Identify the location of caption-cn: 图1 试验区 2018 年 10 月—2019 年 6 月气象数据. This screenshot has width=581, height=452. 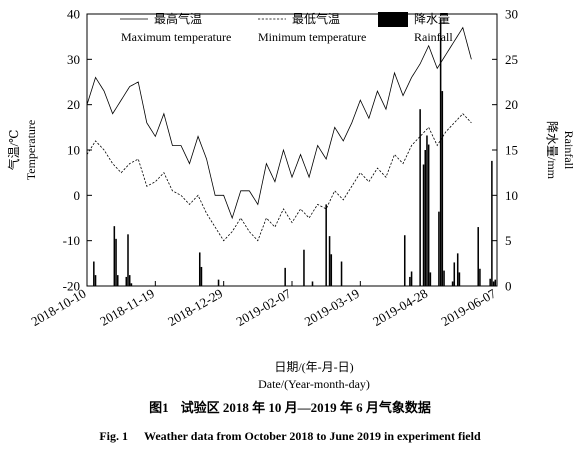
(290, 407).